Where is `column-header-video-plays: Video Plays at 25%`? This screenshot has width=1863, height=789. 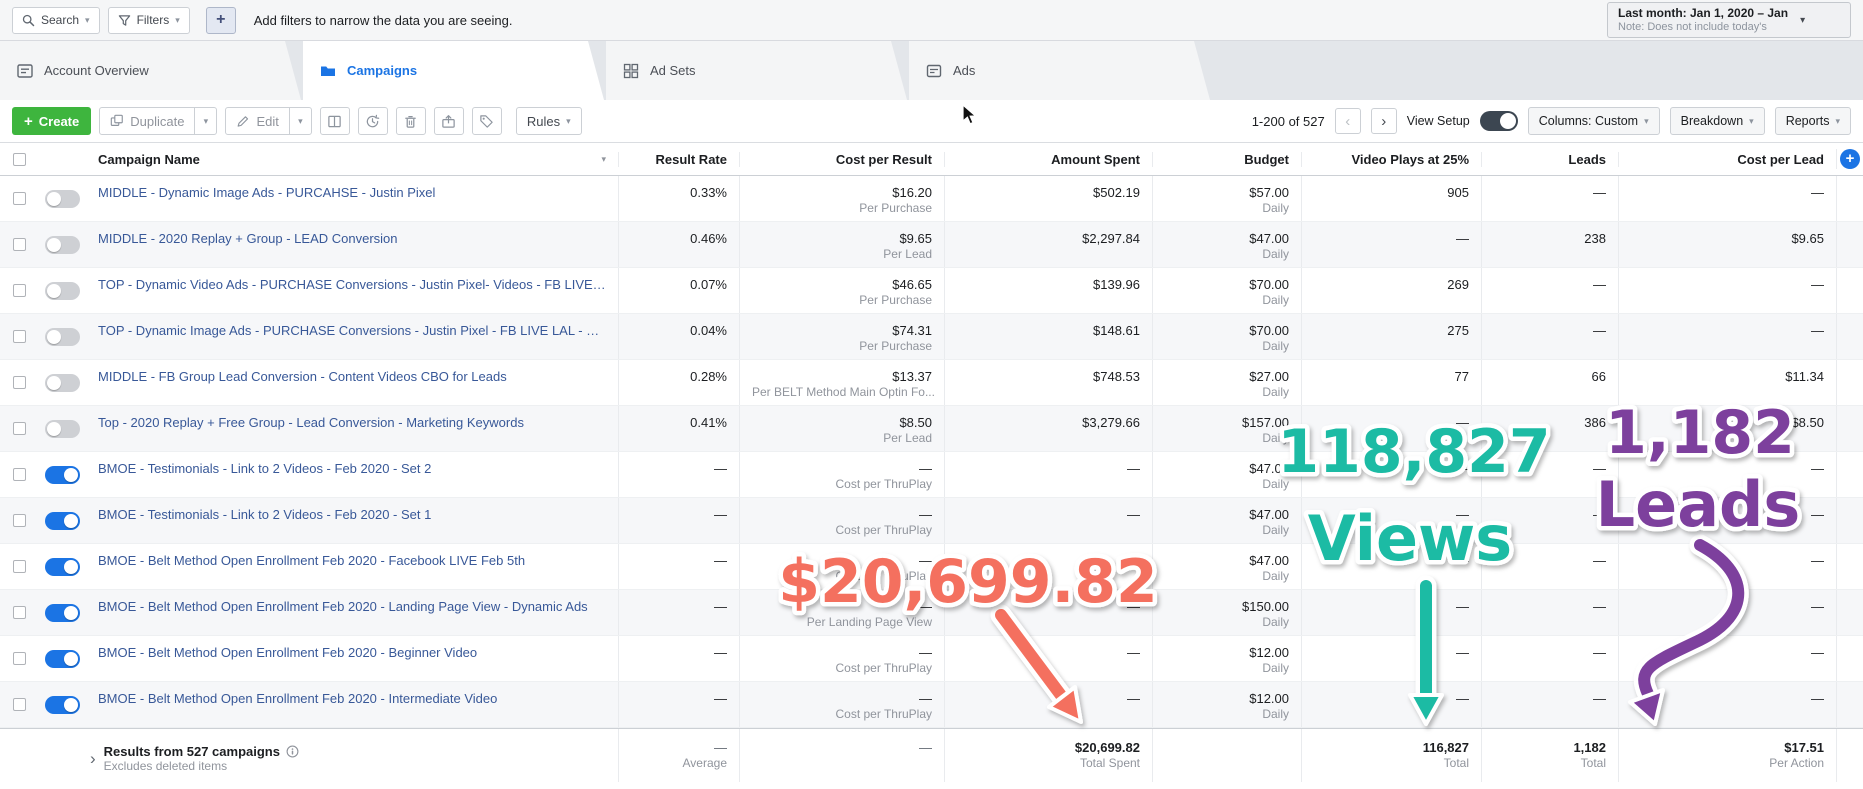
column-header-video-plays: Video Plays at 25% is located at coordinates (1391, 159).